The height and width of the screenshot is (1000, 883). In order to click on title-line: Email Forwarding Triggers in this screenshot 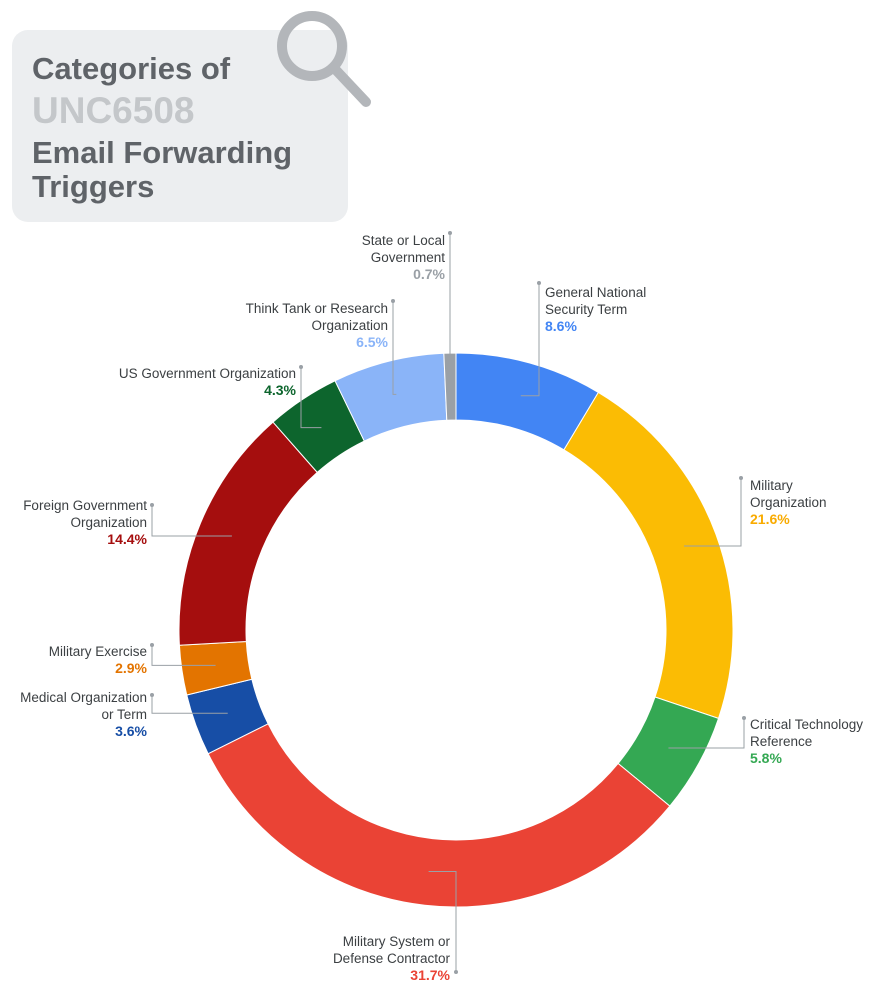, I will do `click(162, 169)`.